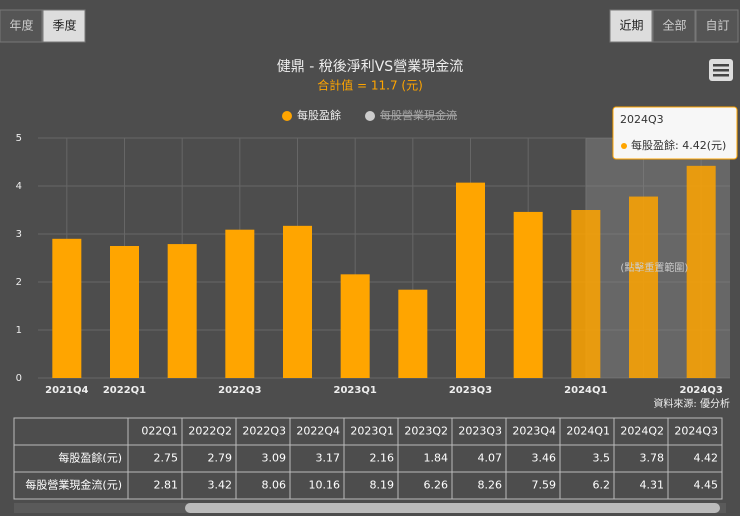 Image resolution: width=740 pixels, height=516 pixels. Describe the element at coordinates (66, 390) in the screenshot. I see `x-tick-label: 2021Q4` at that location.